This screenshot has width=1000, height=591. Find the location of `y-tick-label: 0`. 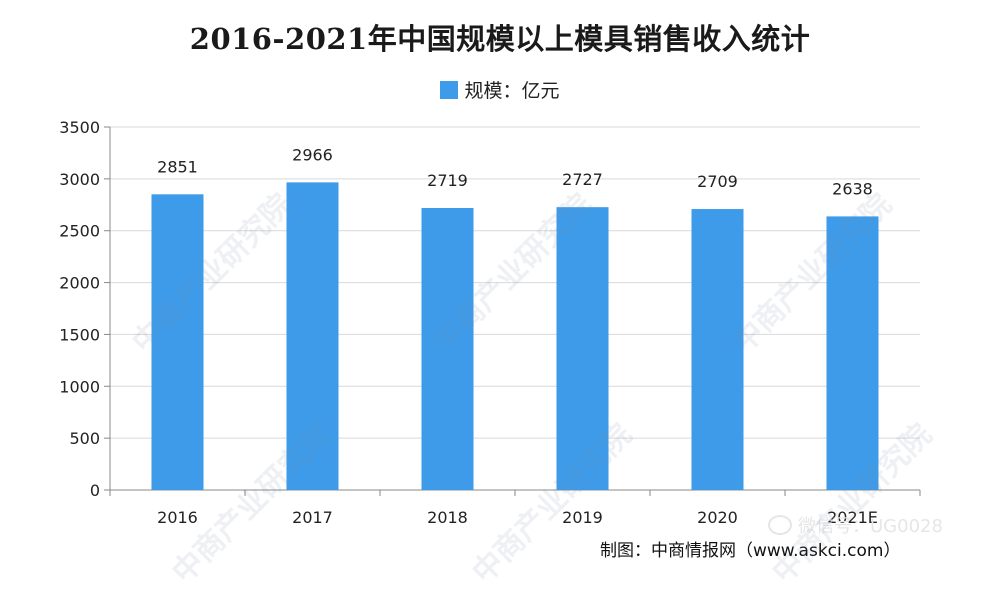

y-tick-label: 0 is located at coordinates (95, 490).